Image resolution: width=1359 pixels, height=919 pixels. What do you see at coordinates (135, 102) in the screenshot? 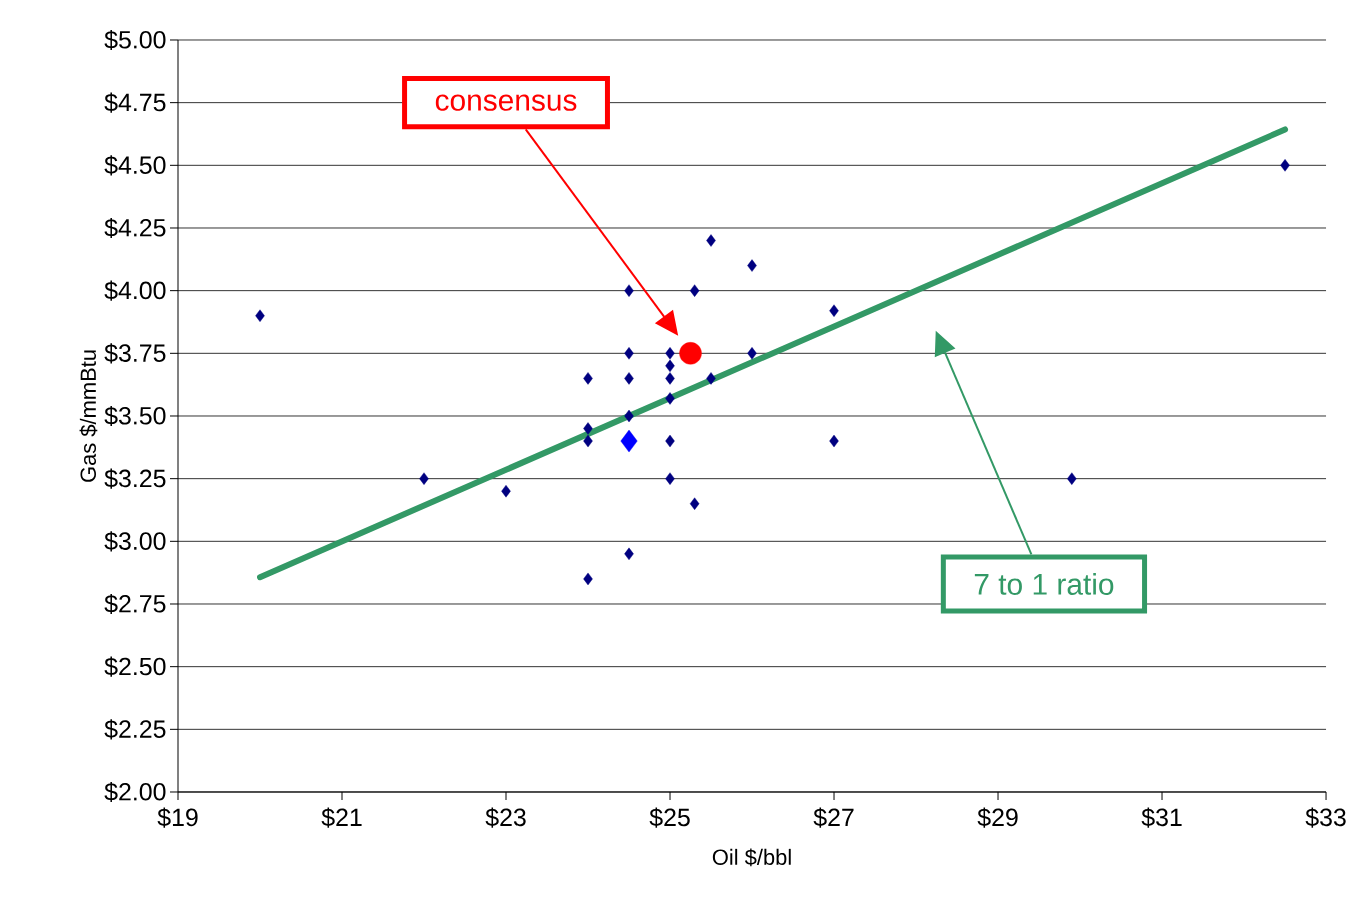
I see `y-tick-label: $4.75` at bounding box center [135, 102].